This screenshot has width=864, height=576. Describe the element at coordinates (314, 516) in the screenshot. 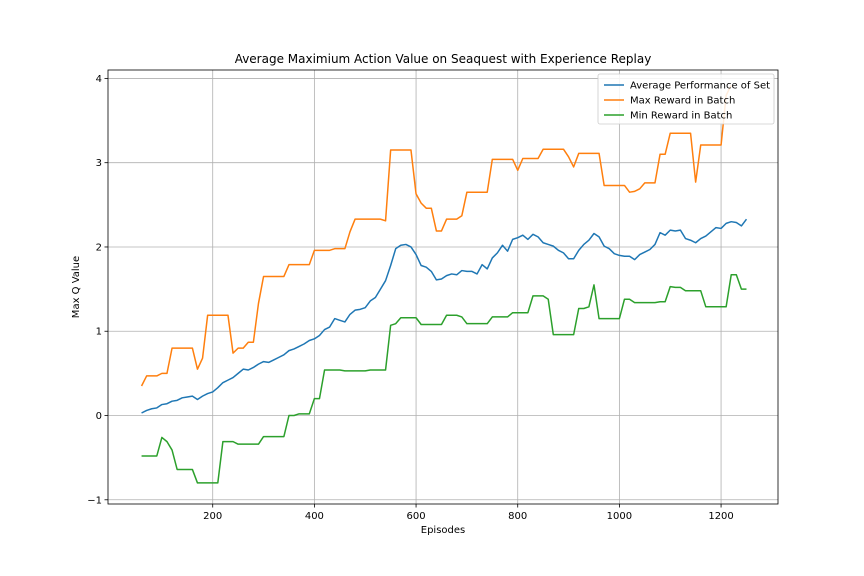

I see `x-tick-label: 400` at that location.